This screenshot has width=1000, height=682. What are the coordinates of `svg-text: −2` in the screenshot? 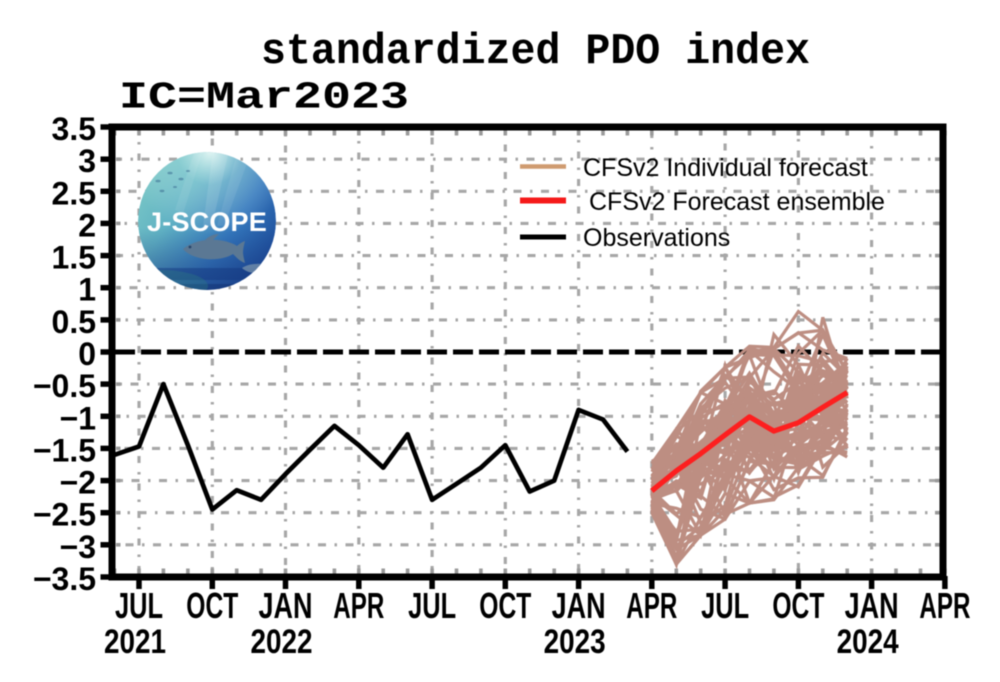 It's located at (78, 483).